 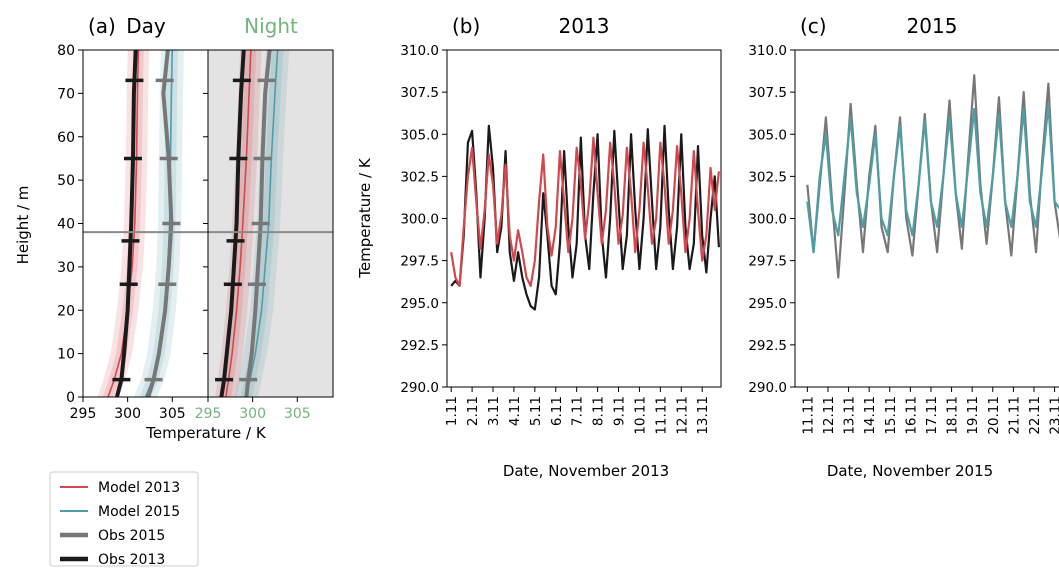 What do you see at coordinates (994, 415) in the screenshot?
I see `x-tick-label: 20.11` at bounding box center [994, 415].